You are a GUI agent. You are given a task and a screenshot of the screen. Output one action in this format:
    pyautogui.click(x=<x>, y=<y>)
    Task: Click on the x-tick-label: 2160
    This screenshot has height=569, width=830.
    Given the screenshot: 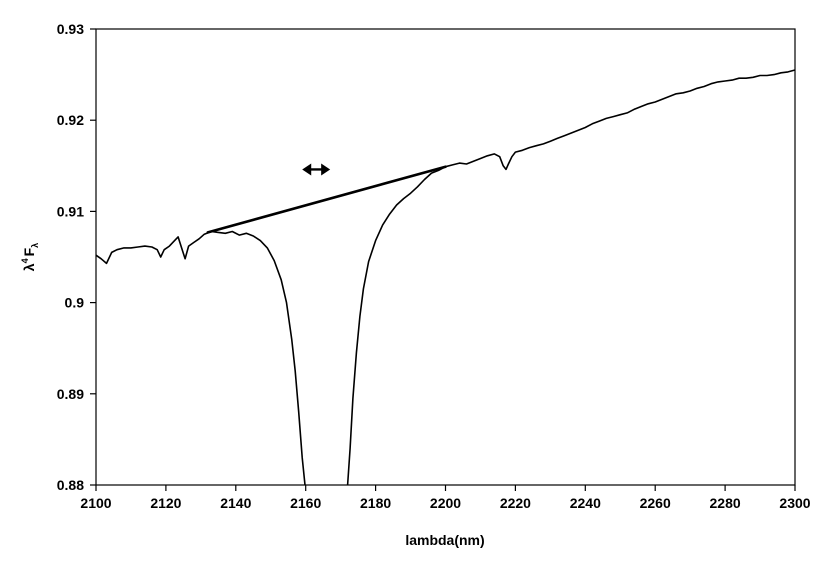 What is the action you would take?
    pyautogui.click(x=305, y=503)
    